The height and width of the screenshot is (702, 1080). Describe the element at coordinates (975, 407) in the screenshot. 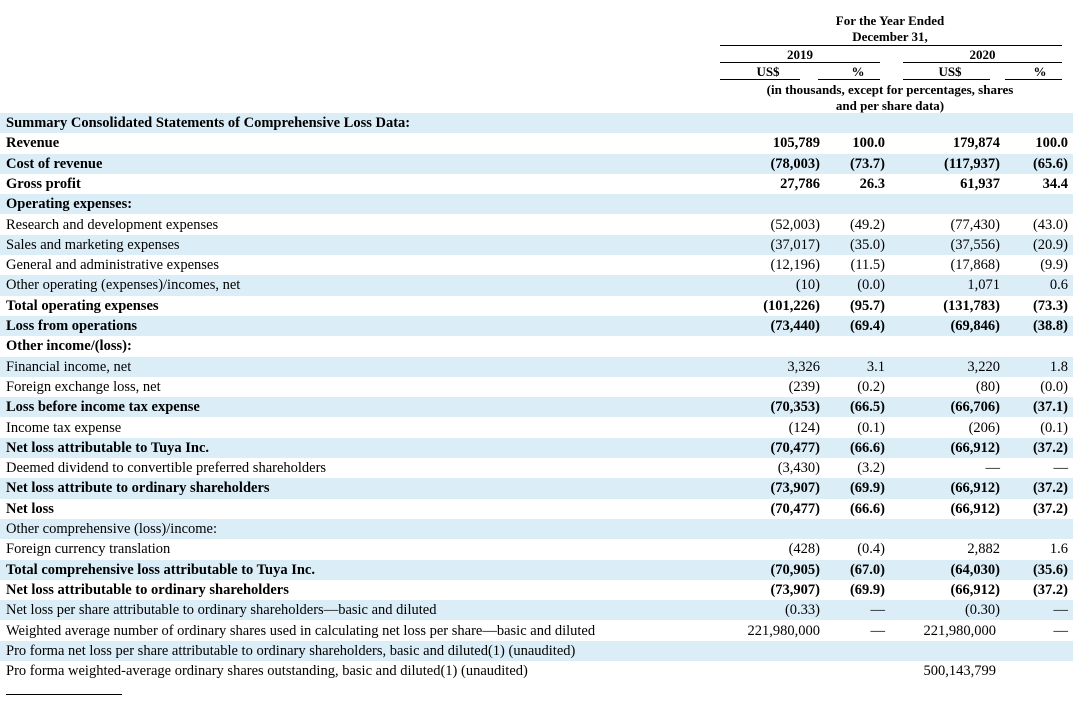

I see `cell: (66,706)` at that location.